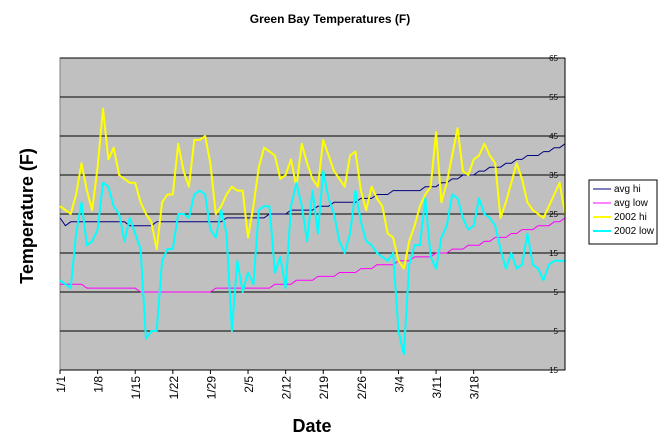  What do you see at coordinates (249, 384) in the screenshot?
I see `x-tick-label: 2/5` at bounding box center [249, 384].